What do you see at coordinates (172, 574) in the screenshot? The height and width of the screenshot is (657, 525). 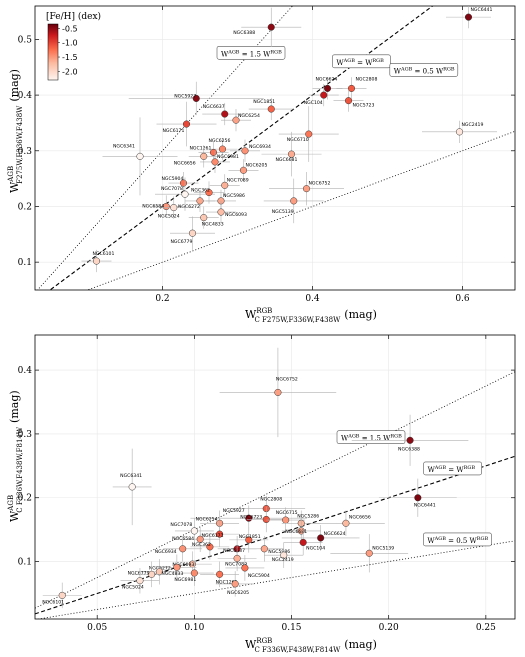 I see `point-label: NGC4833` at bounding box center [172, 574].